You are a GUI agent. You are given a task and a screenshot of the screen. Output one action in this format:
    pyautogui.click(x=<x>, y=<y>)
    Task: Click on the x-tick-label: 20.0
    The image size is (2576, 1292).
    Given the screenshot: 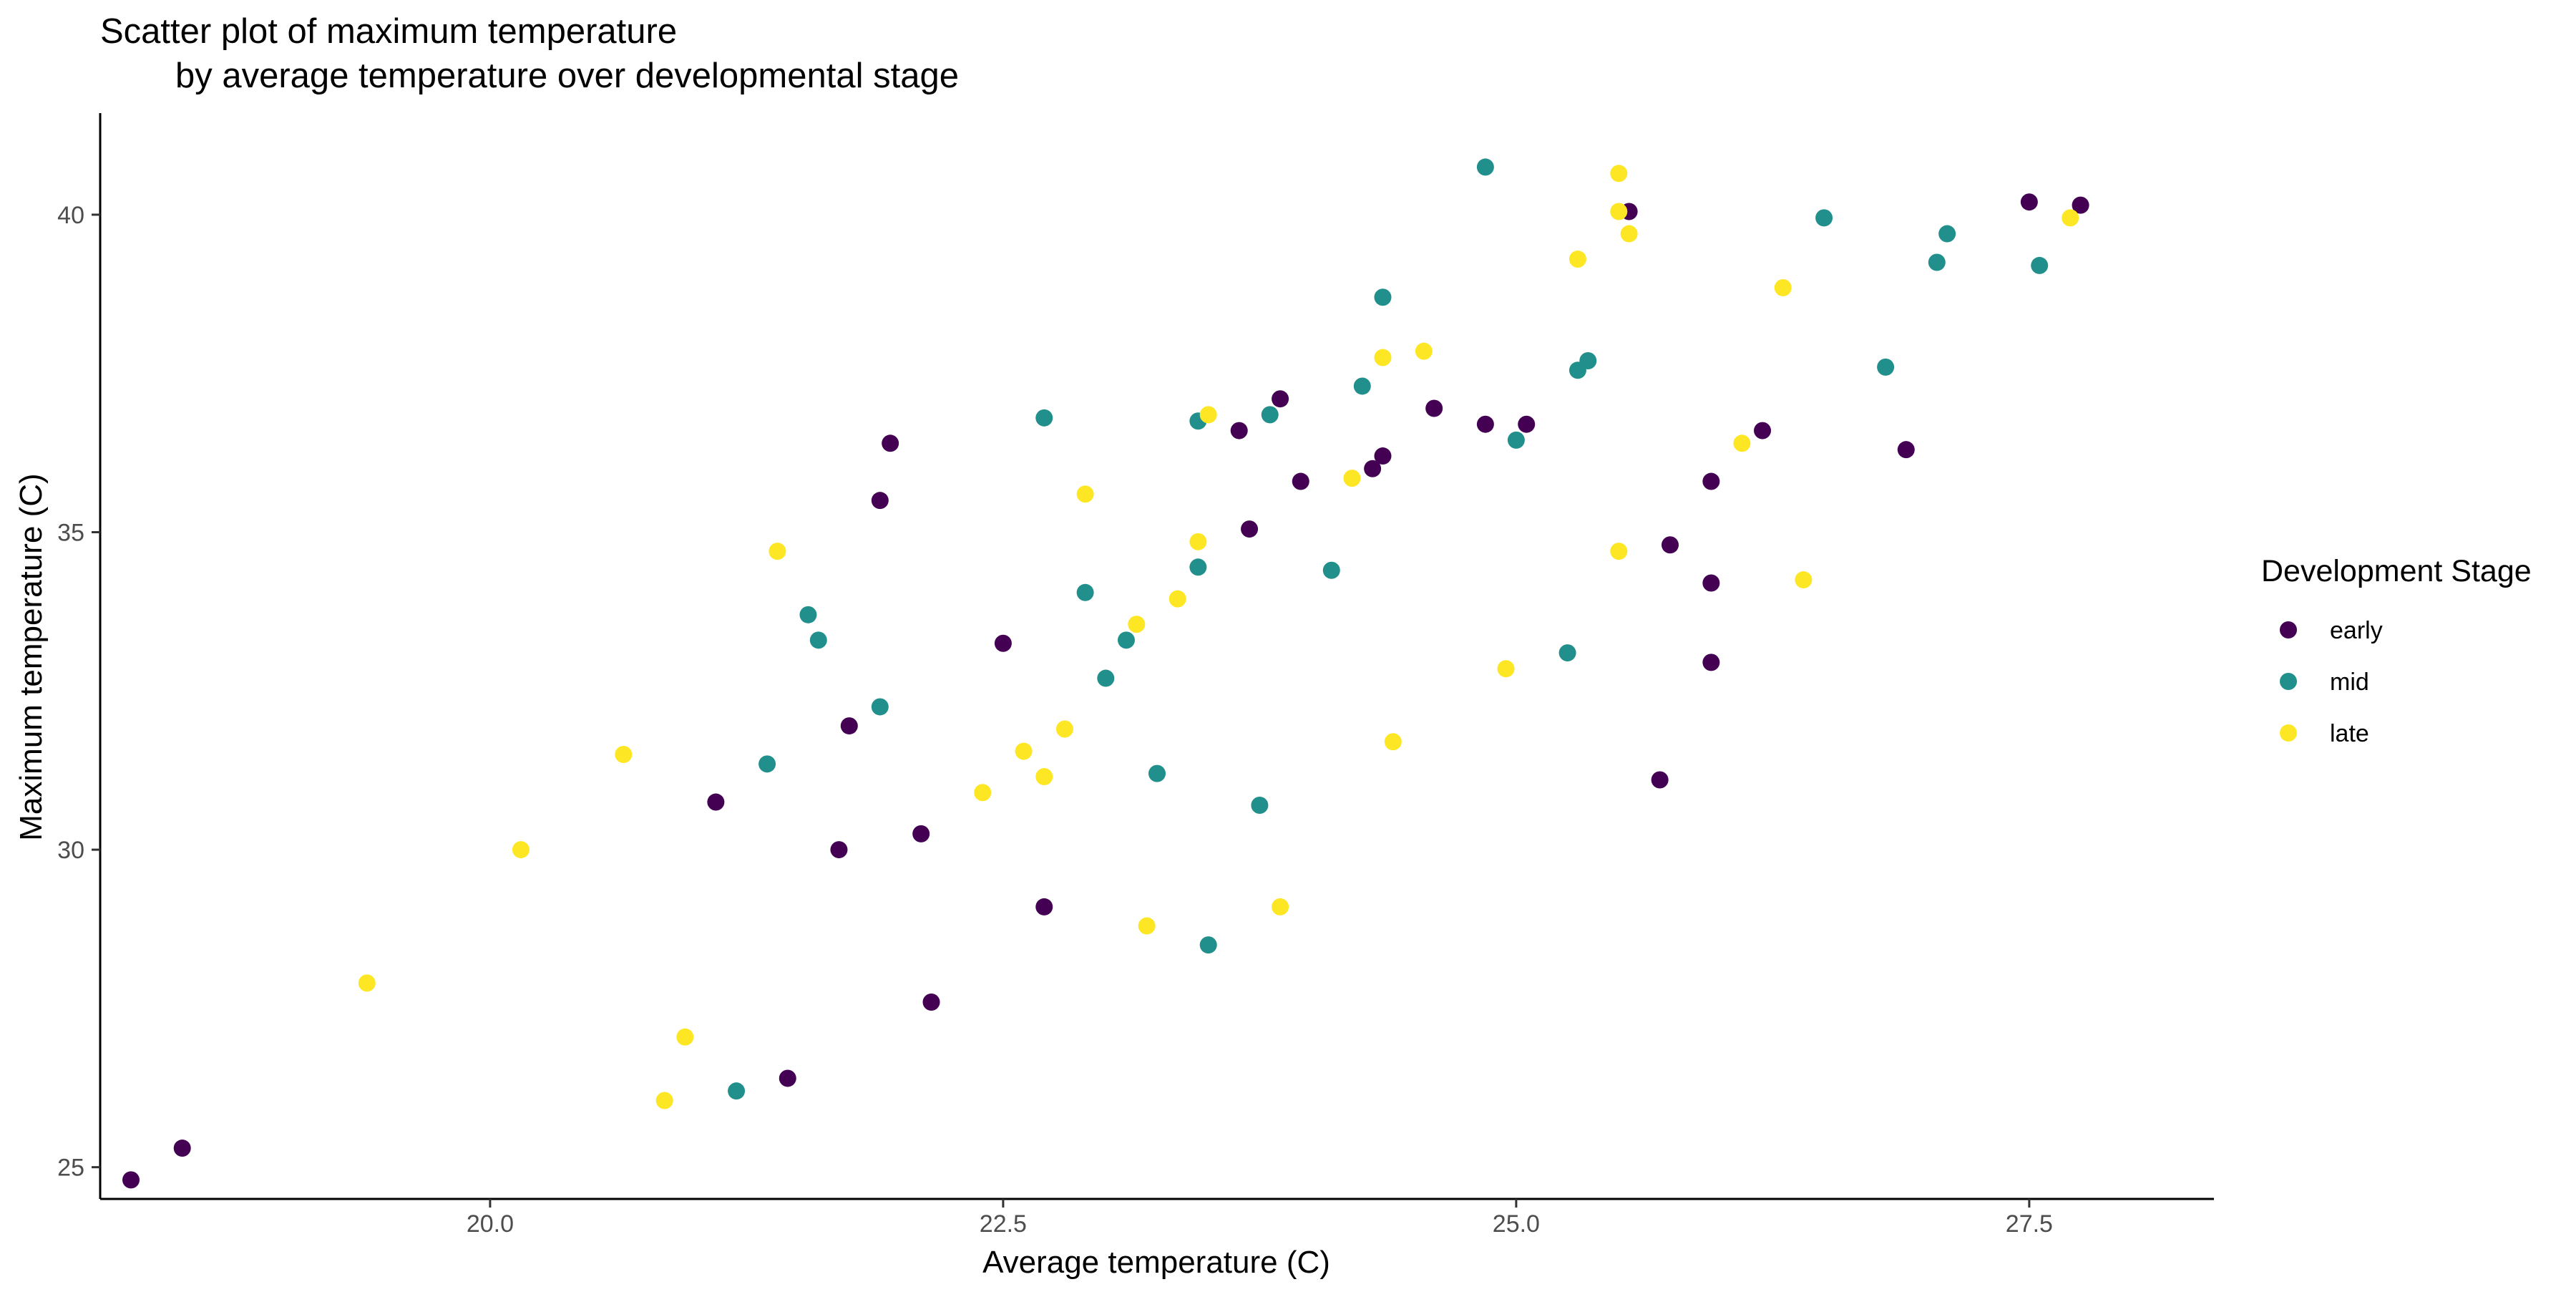 What is the action you would take?
    pyautogui.click(x=490, y=1224)
    